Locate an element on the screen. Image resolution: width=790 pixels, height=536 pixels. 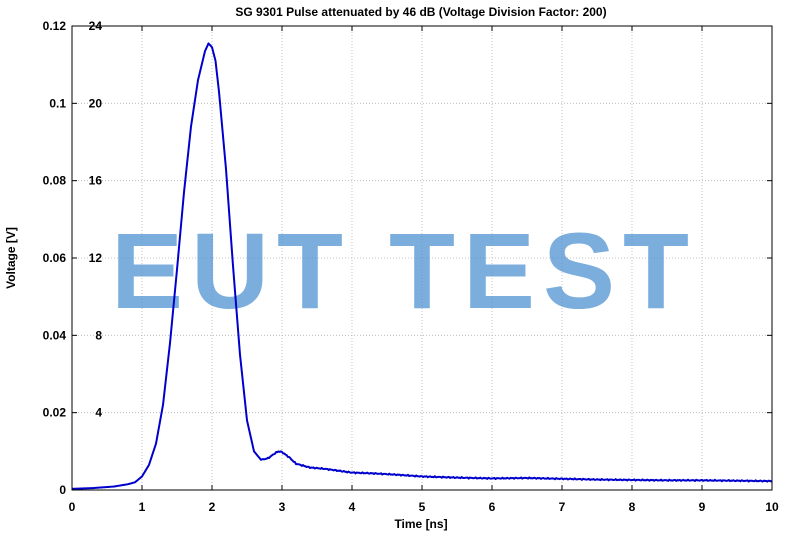
x-tick-label: 0 is located at coordinates (72, 507).